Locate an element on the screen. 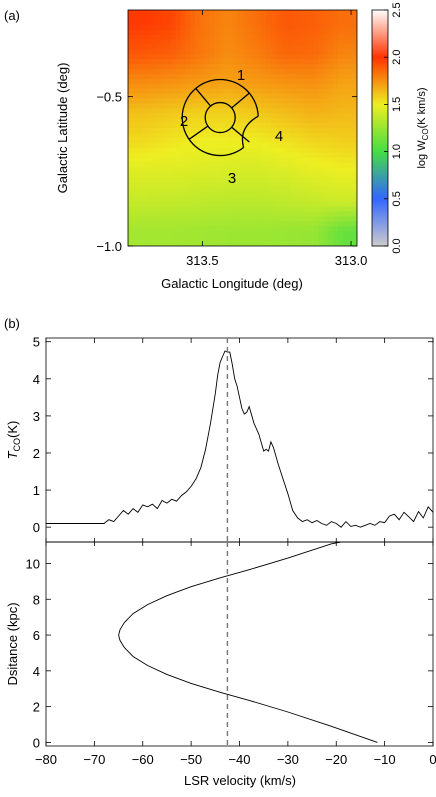 This screenshot has width=436, height=797. x-tick-label: 0 is located at coordinates (432, 759).